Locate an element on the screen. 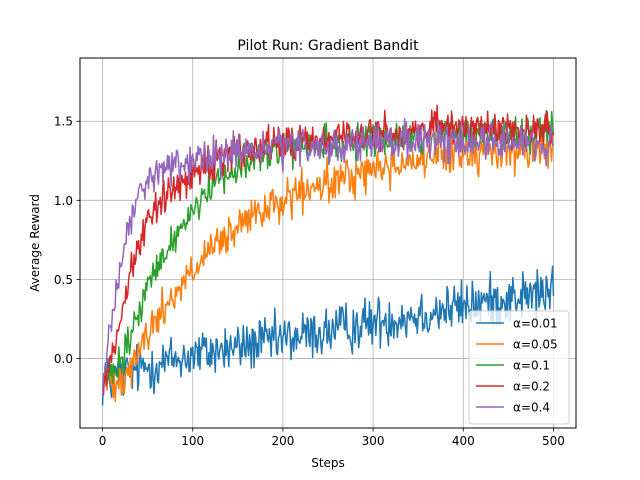  legend: α=0.01 α=0.05 α=0.1 α=0.2 α=0.4 is located at coordinates (519, 367).